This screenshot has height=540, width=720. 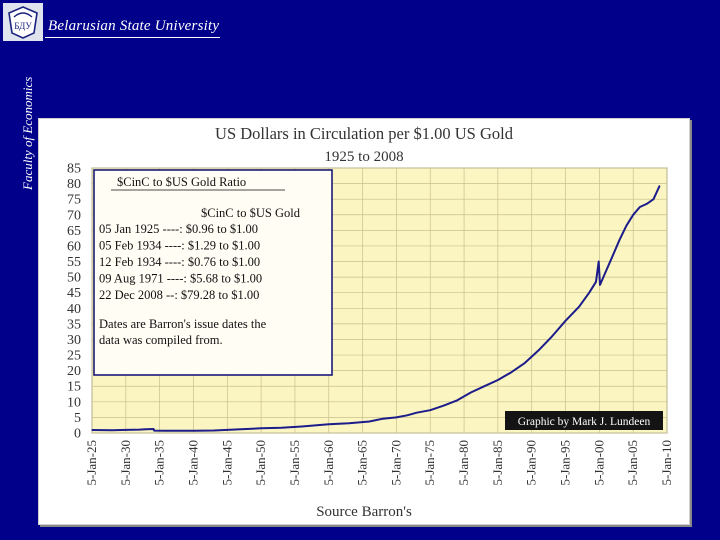 I want to click on x-tick-label: 5-Jan-60, so click(x=328, y=463).